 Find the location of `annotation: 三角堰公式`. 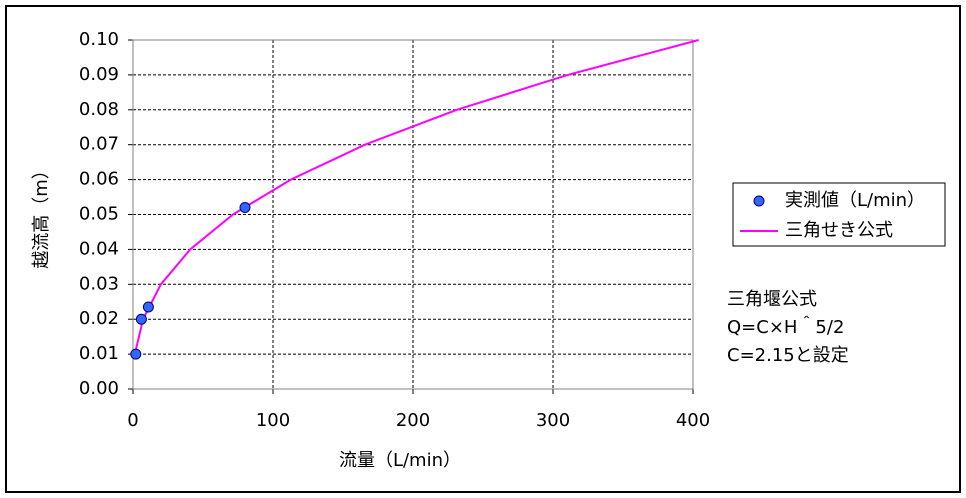

annotation: 三角堰公式 is located at coordinates (772, 299).